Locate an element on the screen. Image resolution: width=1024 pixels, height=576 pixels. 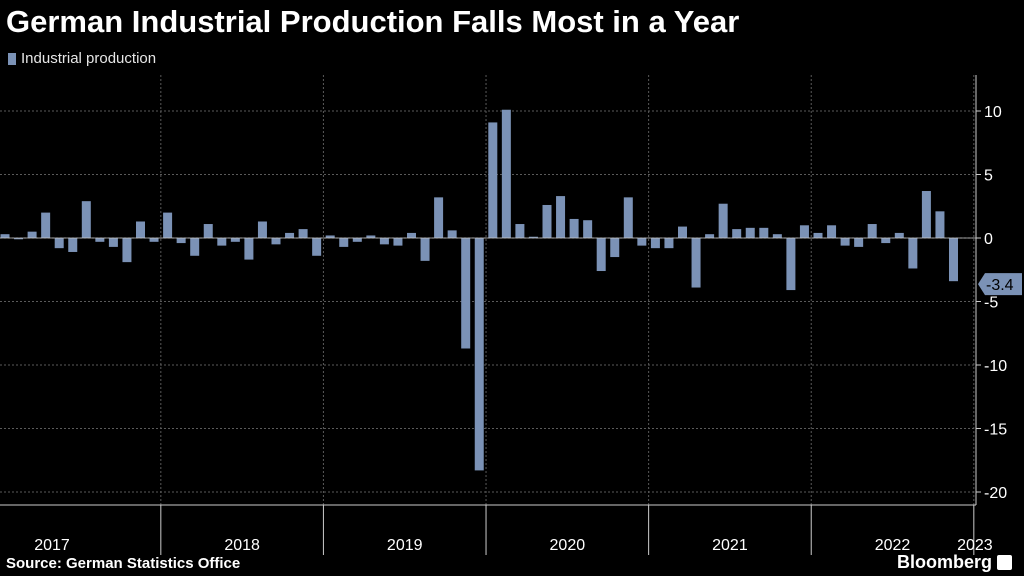
y-tick-label: 10 is located at coordinates (993, 112).